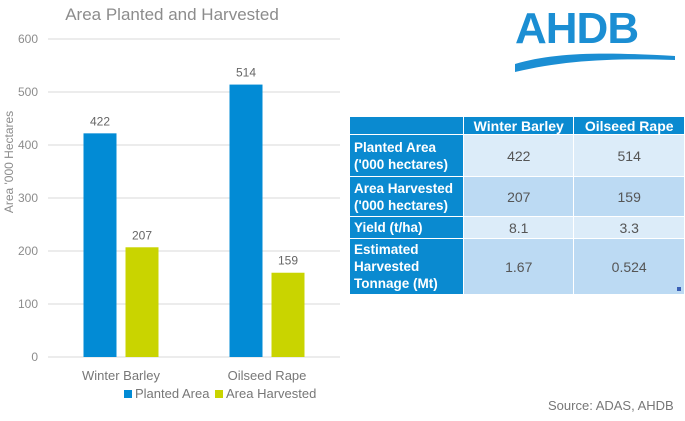 The height and width of the screenshot is (421, 685). Describe the element at coordinates (519, 227) in the screenshot. I see `table-cell: 8.1` at that location.